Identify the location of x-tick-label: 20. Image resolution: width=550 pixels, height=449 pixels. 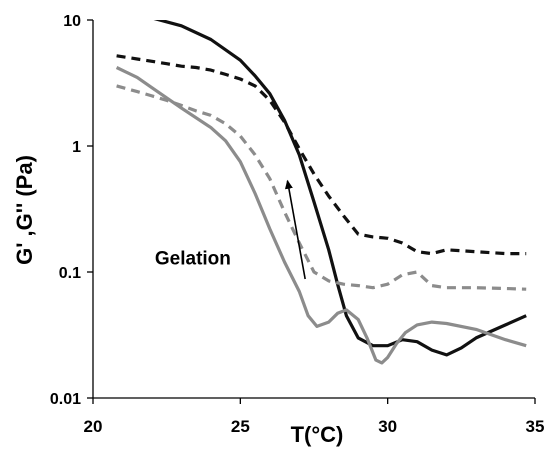
(93, 426).